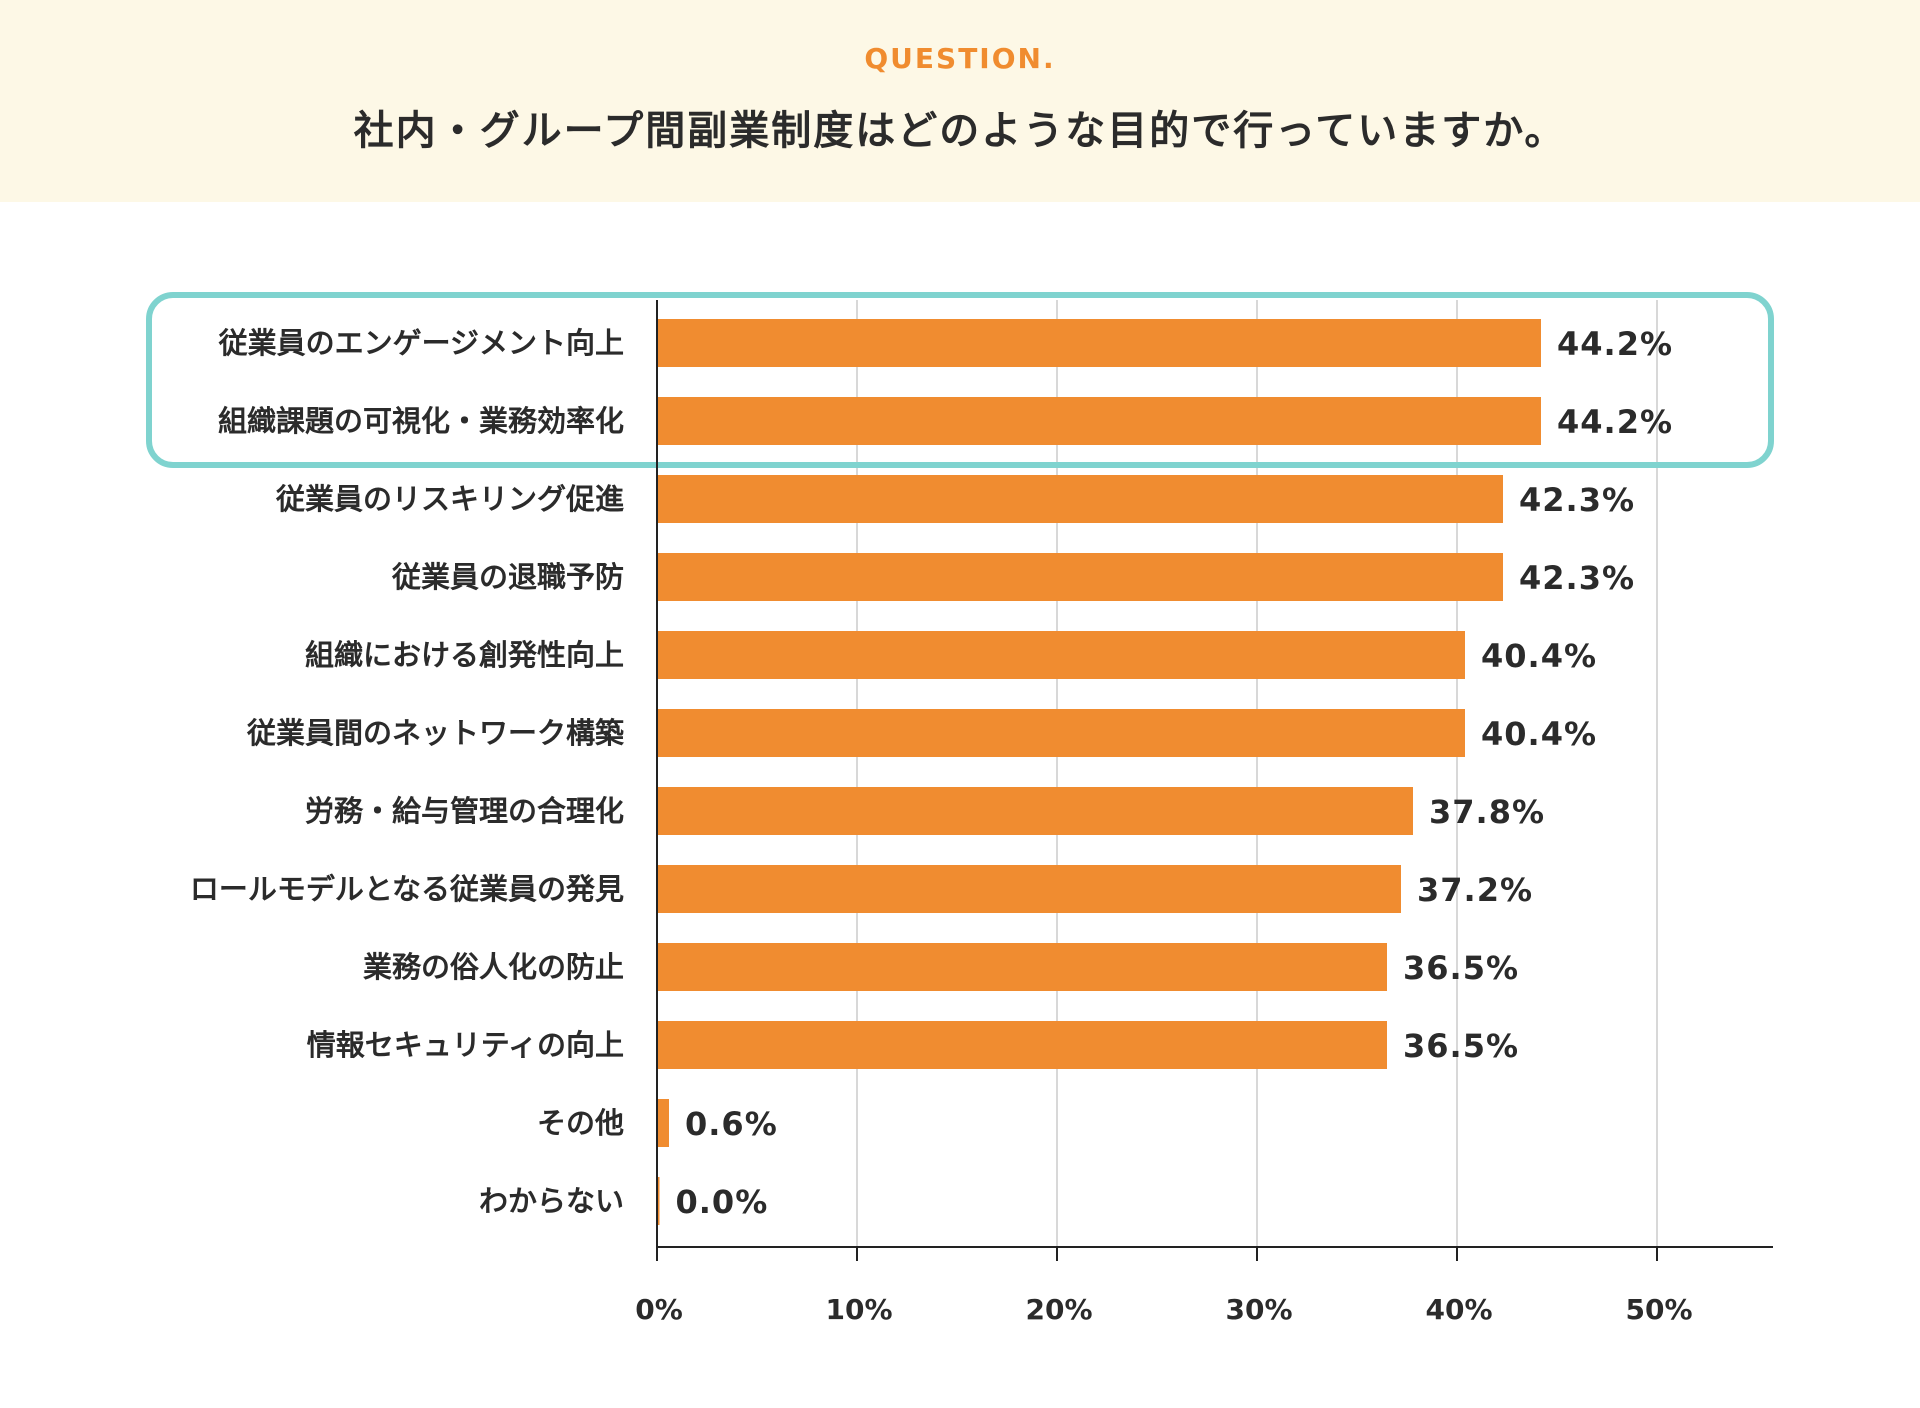 This screenshot has width=1920, height=1408. What do you see at coordinates (507, 577) in the screenshot?
I see `category-label-3: 従業員の退職予防` at bounding box center [507, 577].